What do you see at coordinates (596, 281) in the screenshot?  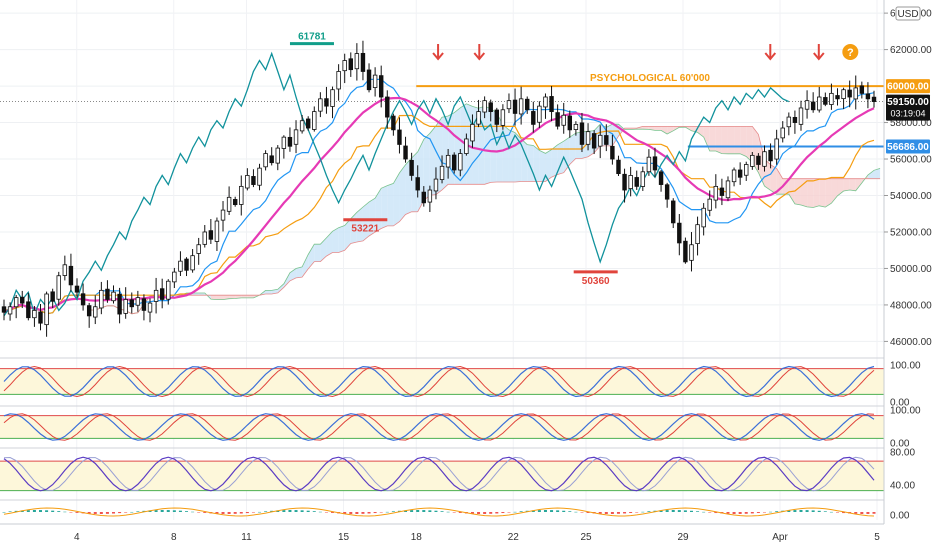 I see `annotation-label: 50360` at bounding box center [596, 281].